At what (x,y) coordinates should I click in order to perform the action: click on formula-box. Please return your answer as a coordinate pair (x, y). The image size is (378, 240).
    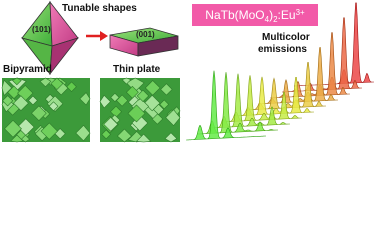
    Looking at the image, I should click on (255, 15).